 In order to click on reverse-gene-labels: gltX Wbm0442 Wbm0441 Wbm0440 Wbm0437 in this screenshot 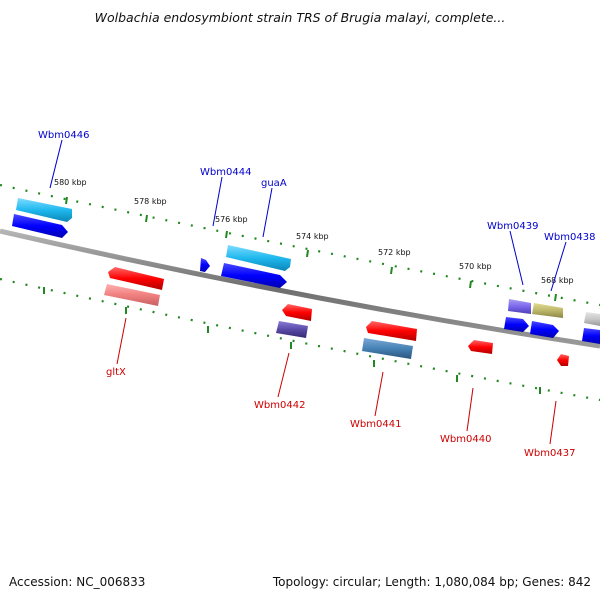, I will do `click(340, 413)`.